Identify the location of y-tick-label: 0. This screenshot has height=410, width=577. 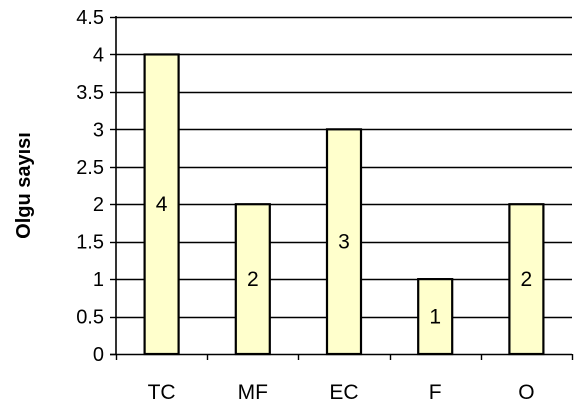
(98, 355).